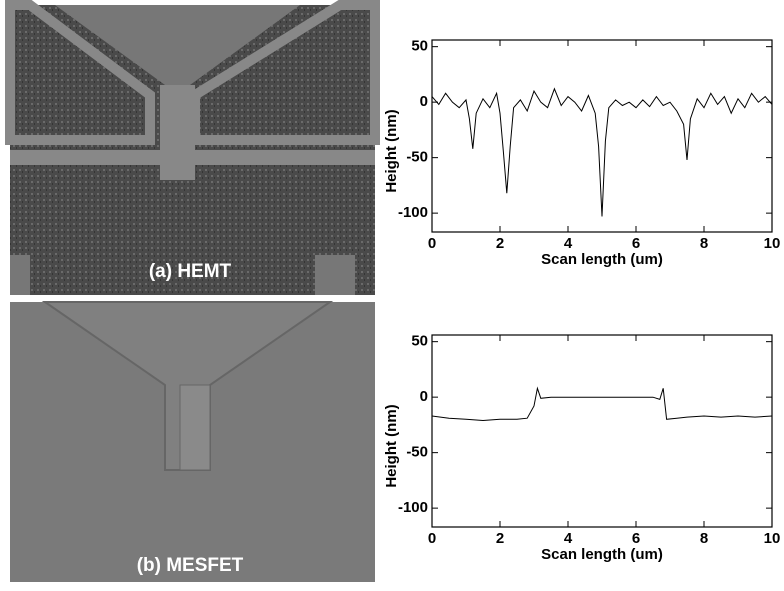  Describe the element at coordinates (190, 565) in the screenshot. I see `panel-label: (b) MESFET` at that location.